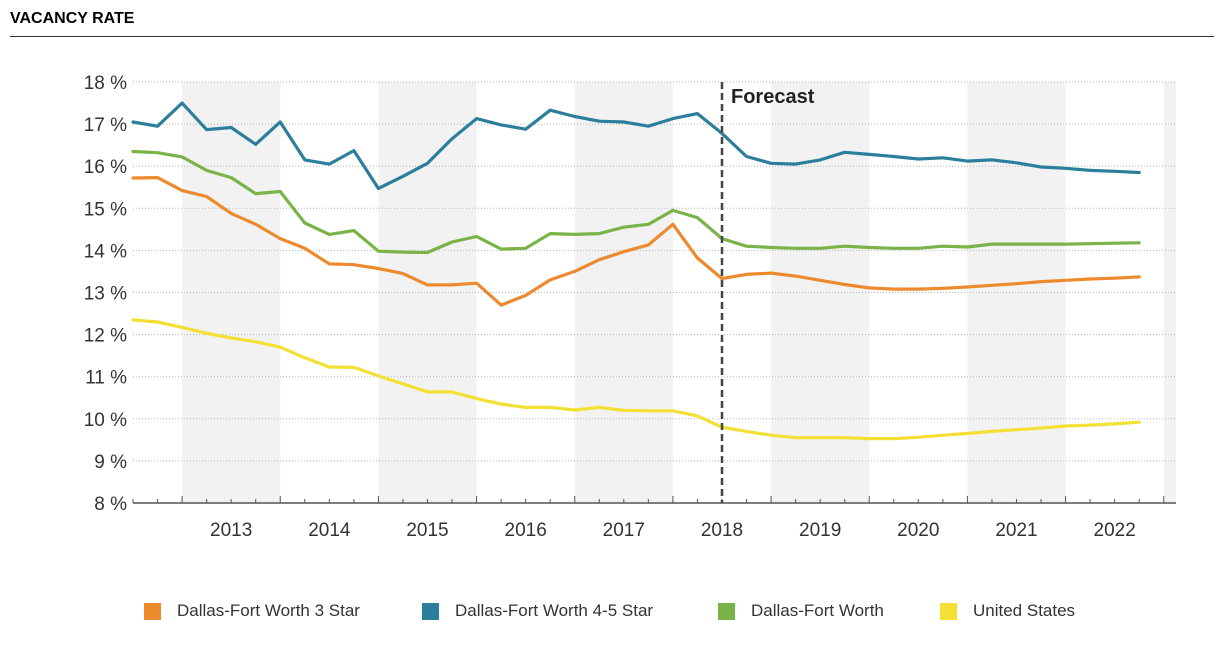 This screenshot has width=1228, height=654. What do you see at coordinates (948, 611) in the screenshot?
I see `legend-swatch-united-states` at bounding box center [948, 611].